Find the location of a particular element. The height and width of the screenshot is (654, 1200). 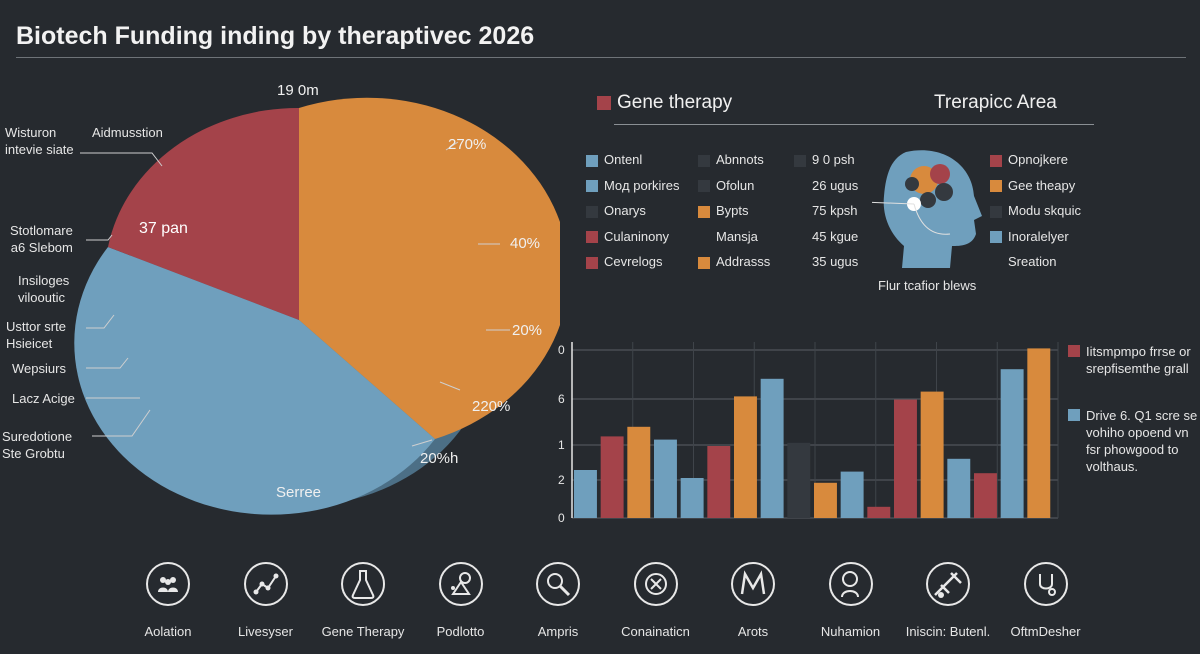

pie-left-label: Insiloges vilooutic is located at coordinates (44, 289).